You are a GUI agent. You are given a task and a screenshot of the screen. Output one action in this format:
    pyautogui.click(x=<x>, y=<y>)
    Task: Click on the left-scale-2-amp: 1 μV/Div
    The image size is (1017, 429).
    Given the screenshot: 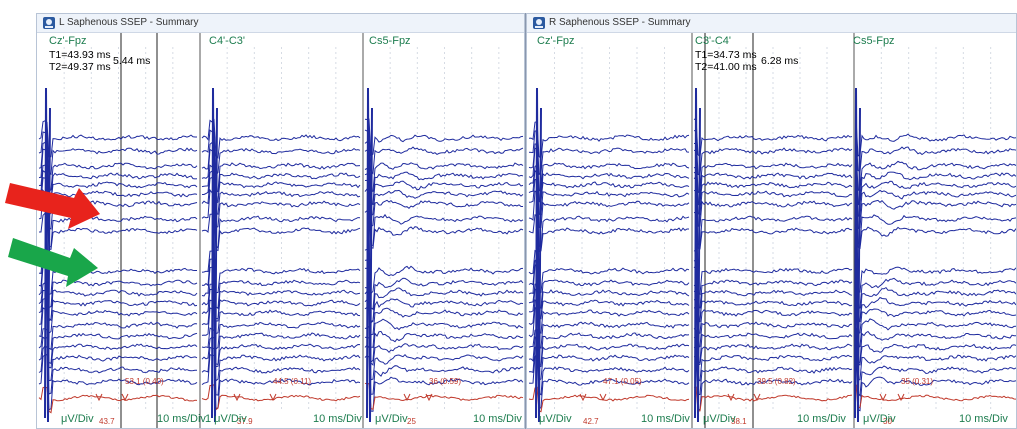 What is the action you would take?
    pyautogui.click(x=226, y=419)
    